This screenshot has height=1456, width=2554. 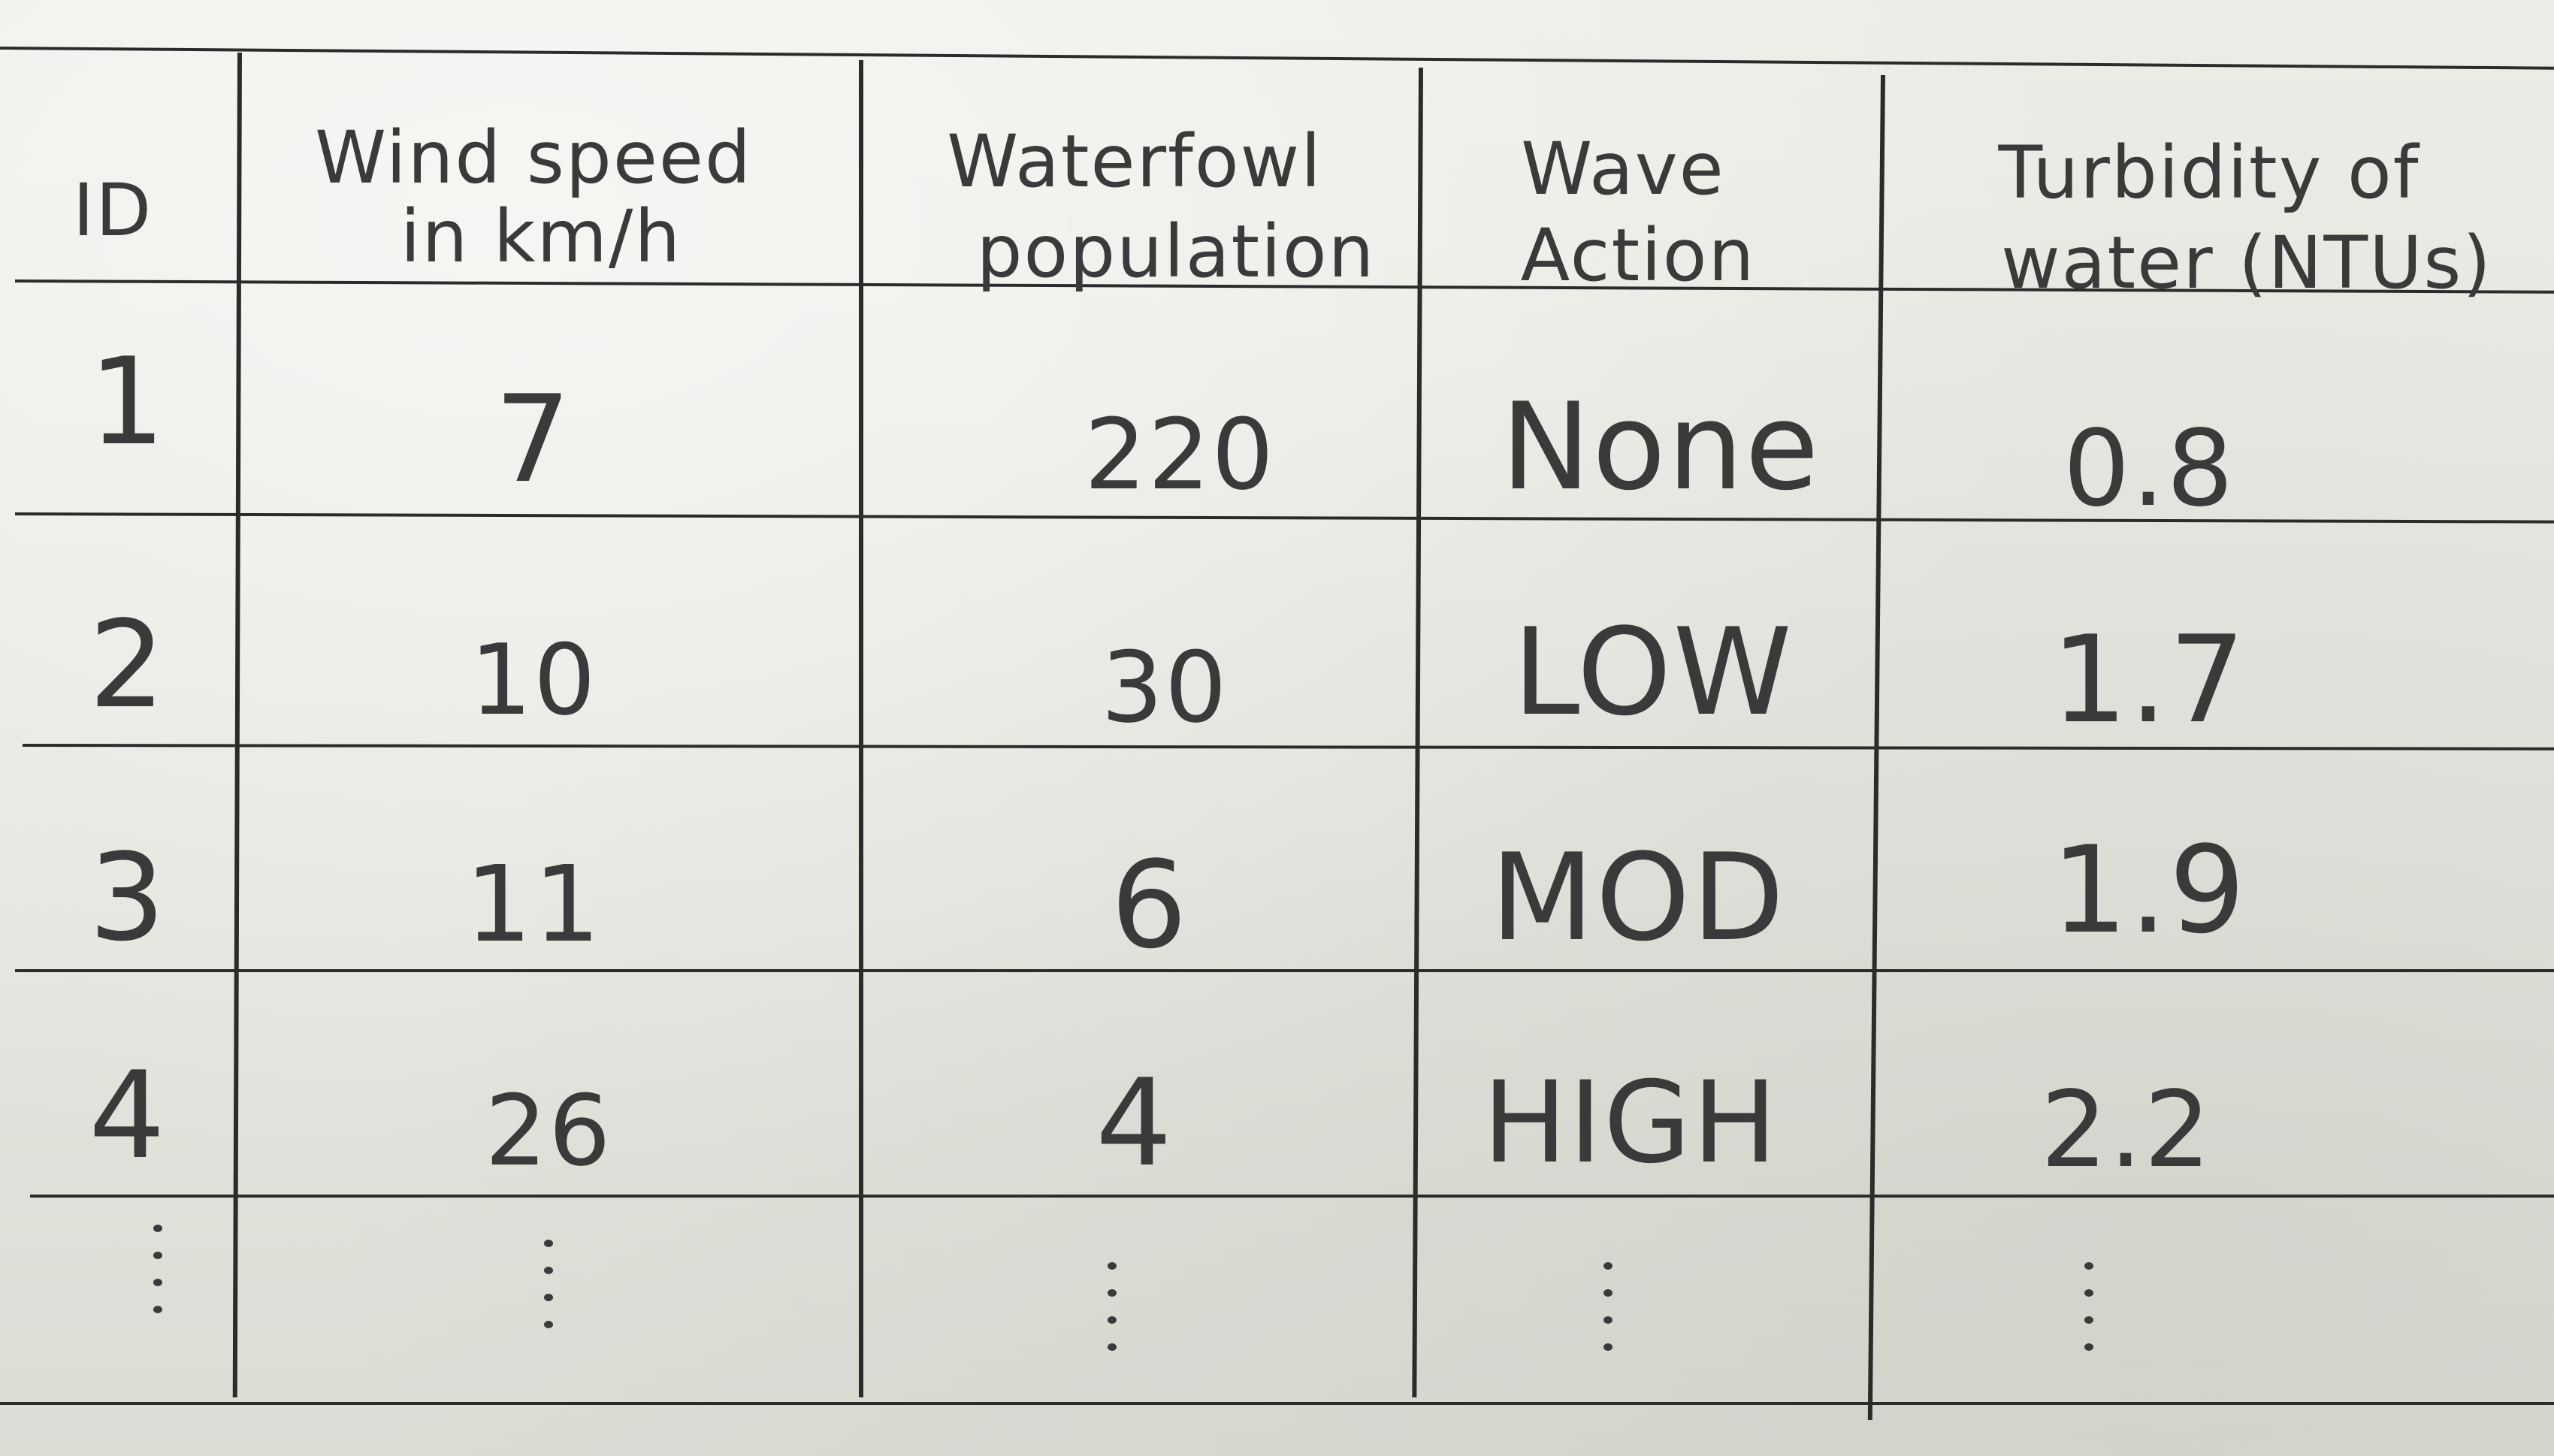 I want to click on row3-wind: 11, so click(x=533, y=905).